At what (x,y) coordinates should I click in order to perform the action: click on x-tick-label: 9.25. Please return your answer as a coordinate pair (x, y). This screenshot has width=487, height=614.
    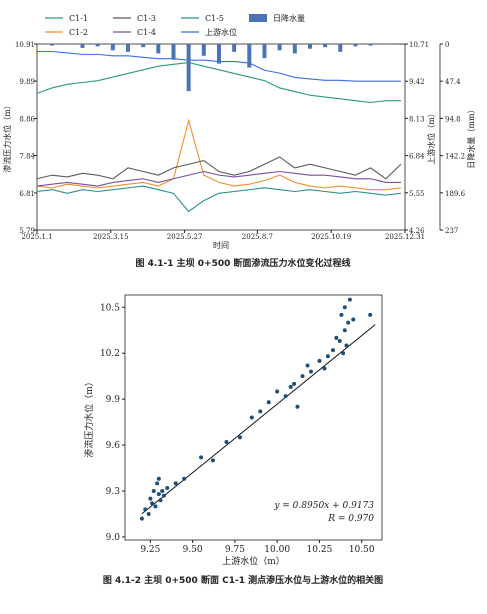
    Looking at the image, I should click on (150, 550).